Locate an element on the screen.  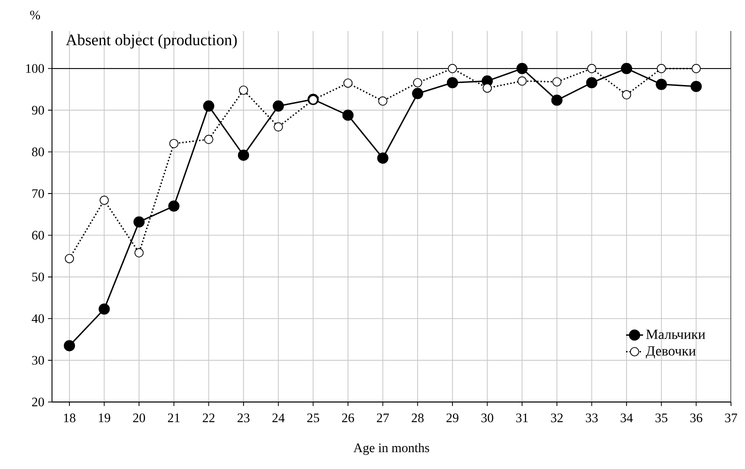
x-tick-label: 29 is located at coordinates (452, 418).